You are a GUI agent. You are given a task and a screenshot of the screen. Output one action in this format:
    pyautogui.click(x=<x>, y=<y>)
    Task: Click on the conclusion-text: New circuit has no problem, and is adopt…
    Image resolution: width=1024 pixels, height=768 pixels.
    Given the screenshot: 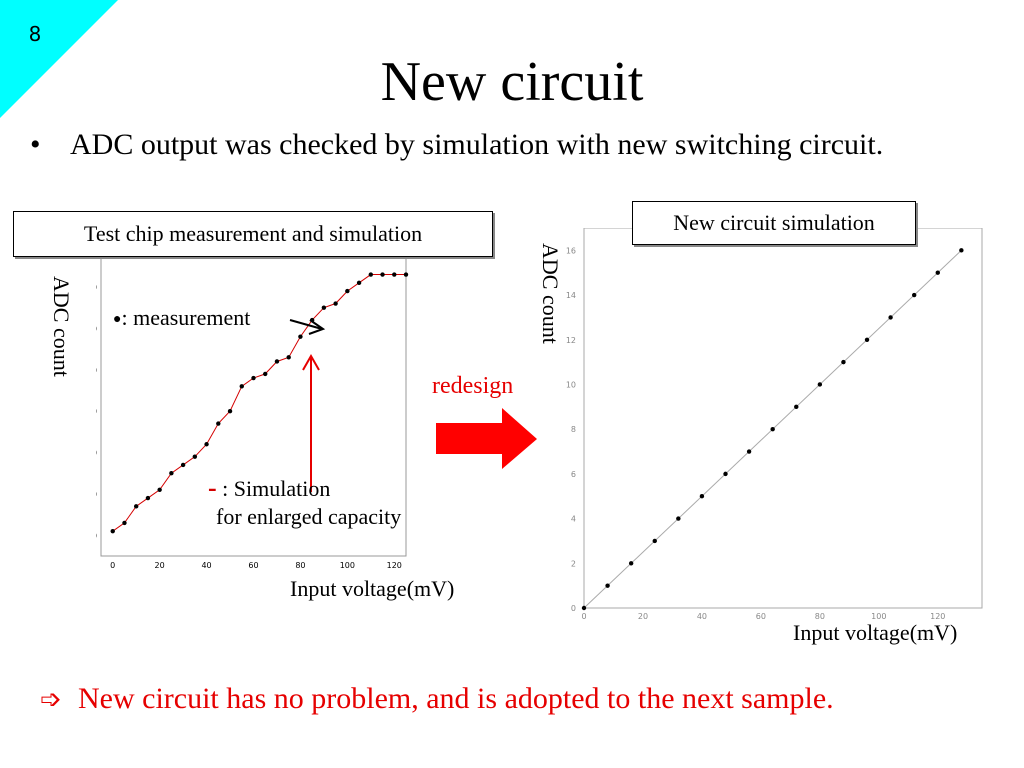 What is the action you would take?
    pyautogui.click(x=456, y=698)
    